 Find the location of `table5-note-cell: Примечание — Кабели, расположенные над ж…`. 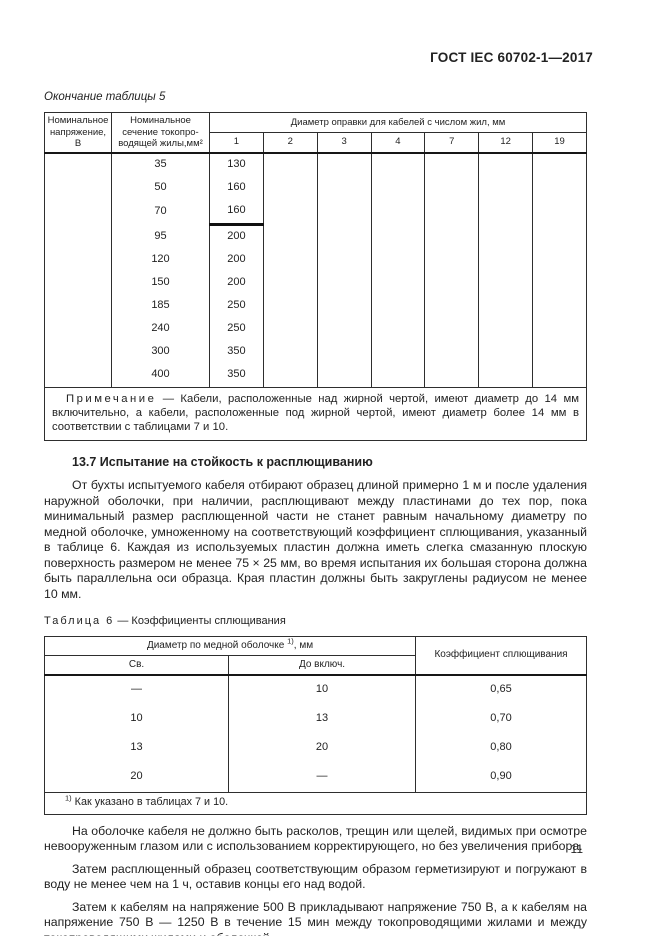

table5-note-cell: Примечание — Кабели, расположенные над ж… is located at coordinates (315, 413).